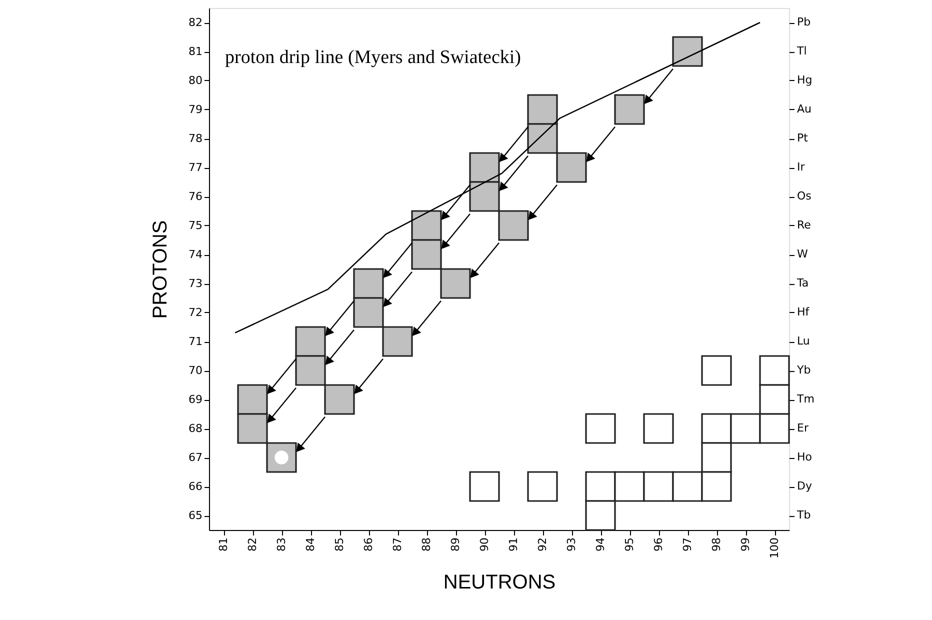 Image resolution: width=932 pixels, height=620 pixels. I want to click on x-tick-label: 87, so click(397, 545).